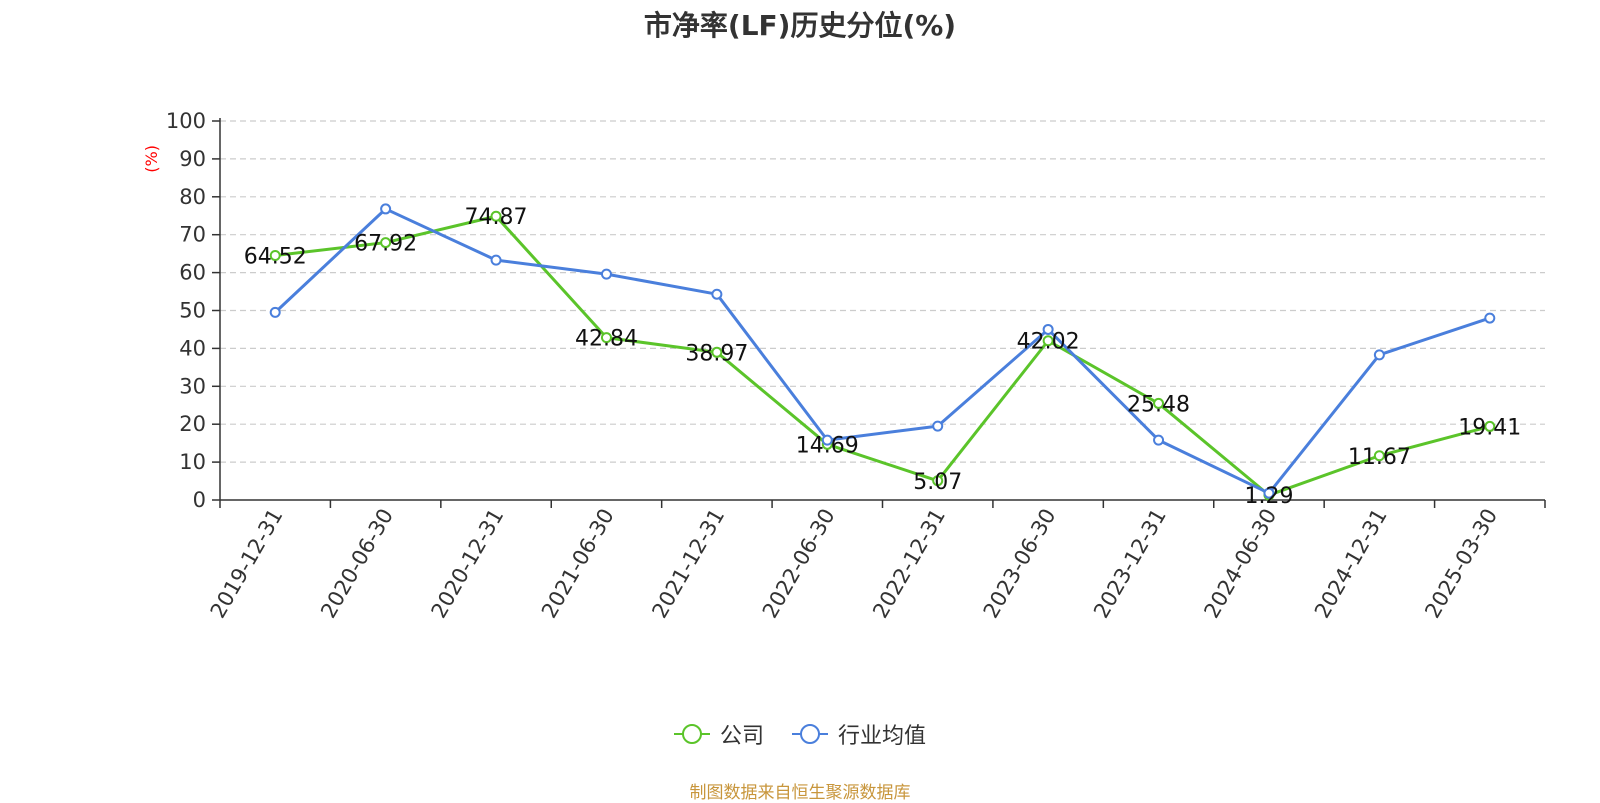 This screenshot has height=803, width=1600. What do you see at coordinates (800, 25) in the screenshot?
I see `chart-title: 市净率(LF)历史分位(%)` at bounding box center [800, 25].